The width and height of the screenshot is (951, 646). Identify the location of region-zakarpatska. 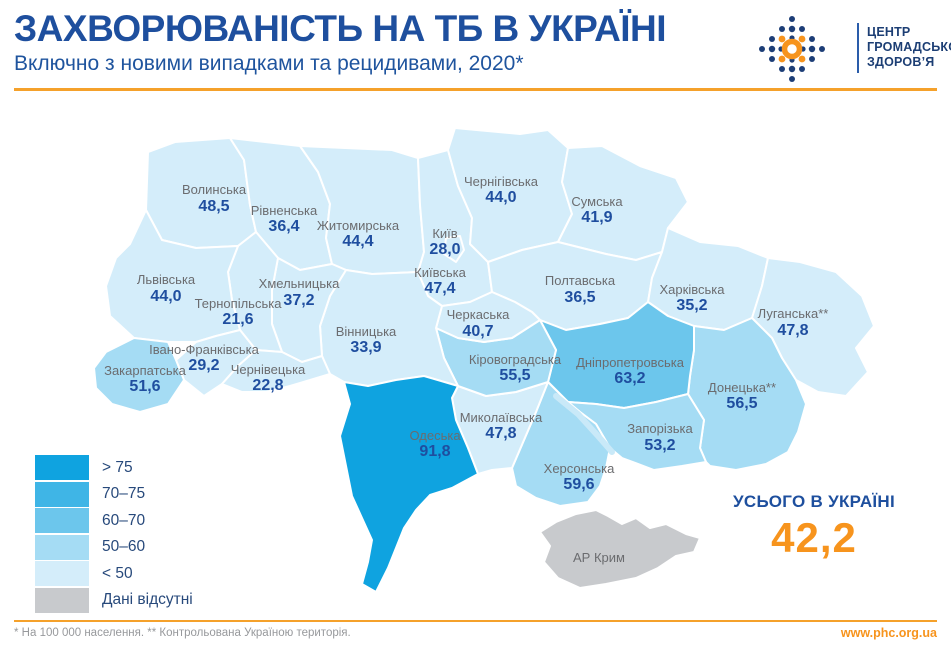
(139, 375).